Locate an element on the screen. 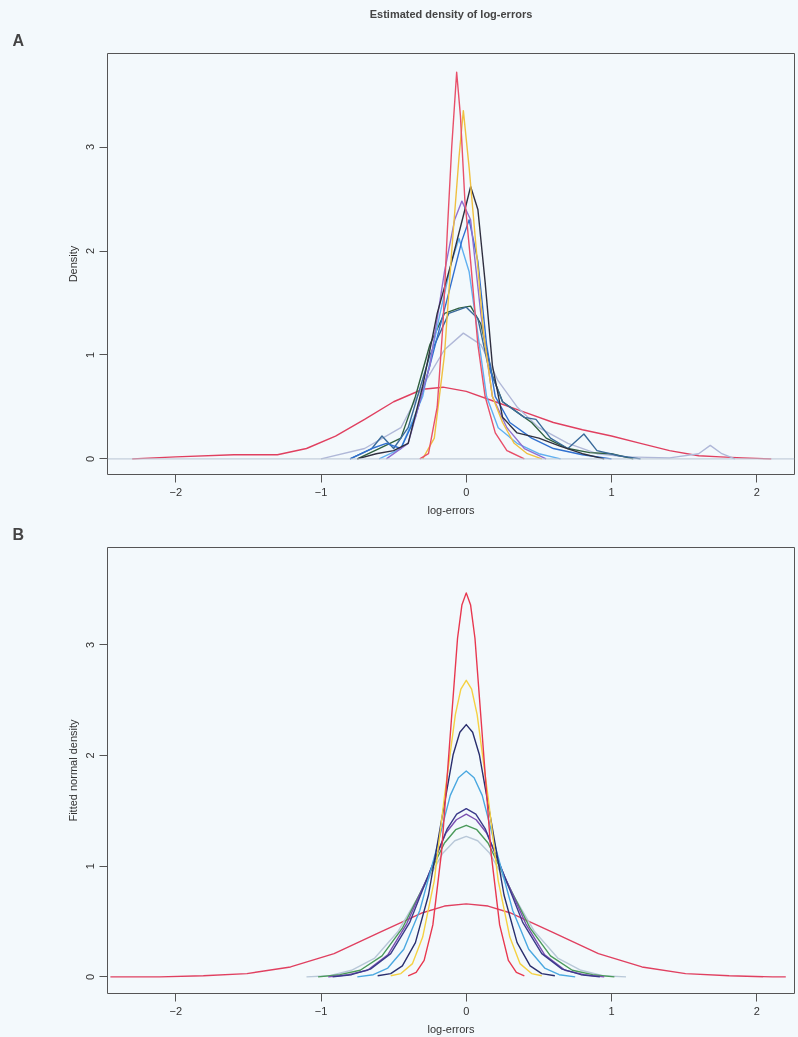  y-axis-title: Density is located at coordinates (72, 264).